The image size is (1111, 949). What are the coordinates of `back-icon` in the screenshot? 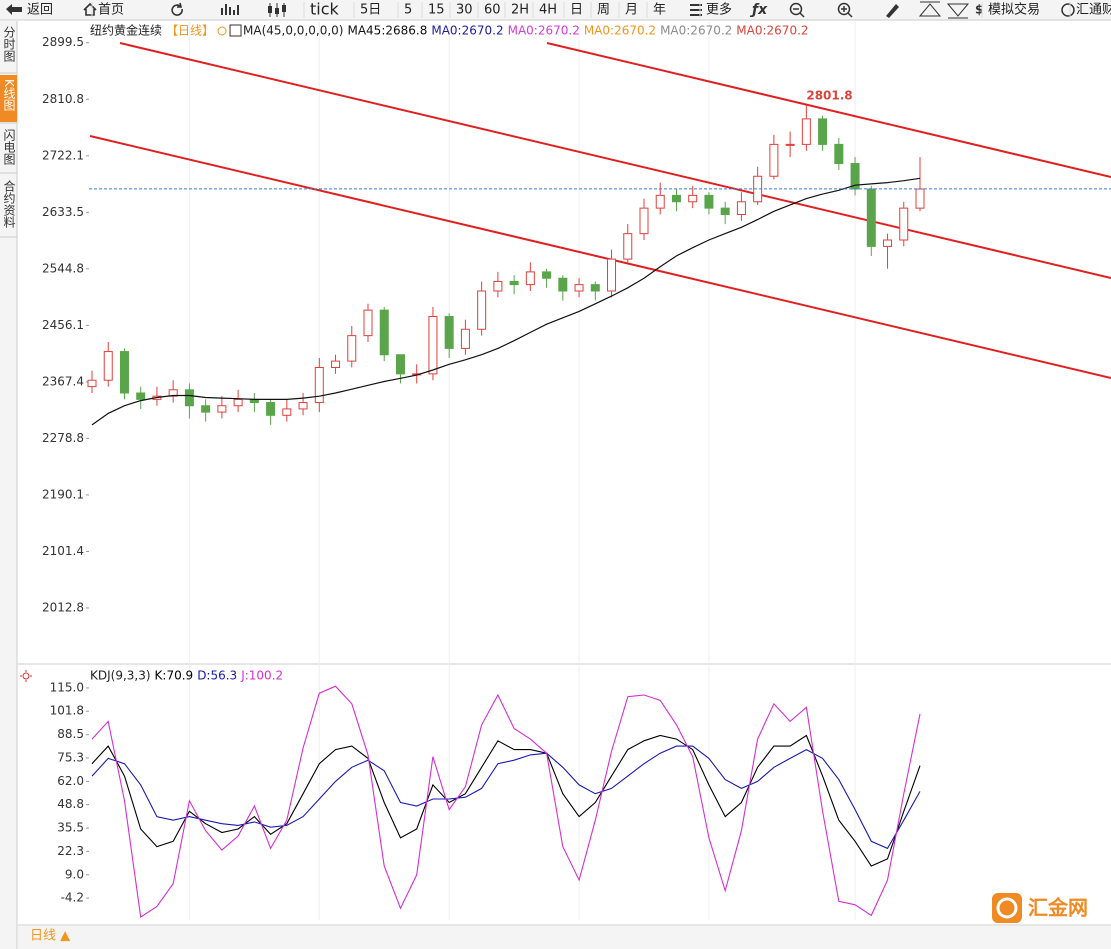 It's located at (14, 9).